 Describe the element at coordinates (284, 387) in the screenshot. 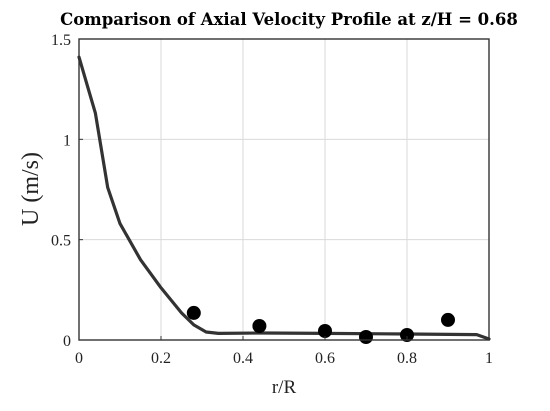

I see `x-axis-label: r/R` at that location.